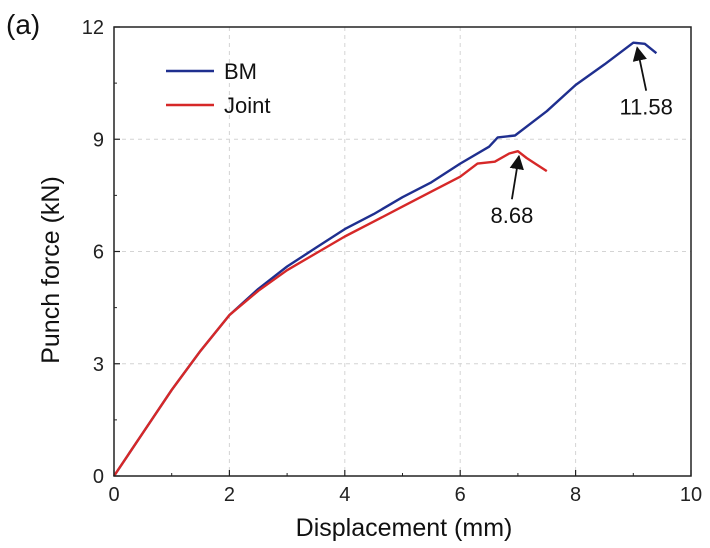 The image size is (710, 548). What do you see at coordinates (460, 495) in the screenshot?
I see `x-tick-label: 6` at bounding box center [460, 495].